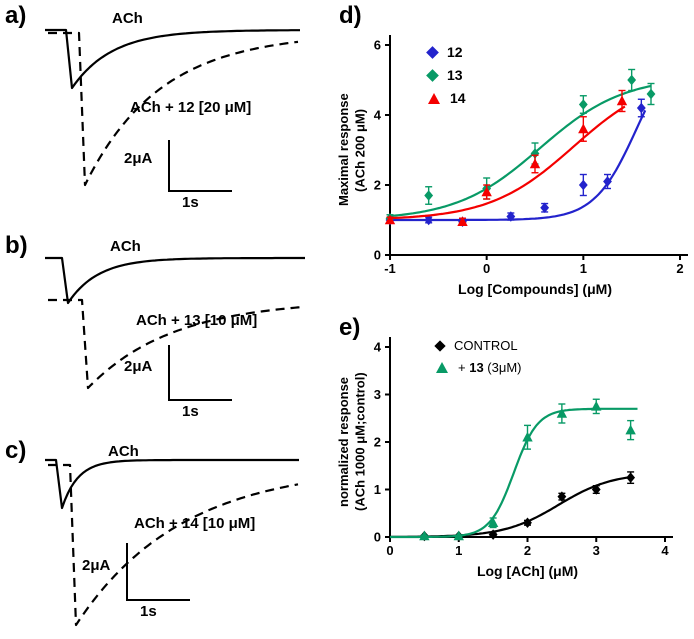 The image size is (694, 639). I want to click on svg-text: 6, so click(377, 45).